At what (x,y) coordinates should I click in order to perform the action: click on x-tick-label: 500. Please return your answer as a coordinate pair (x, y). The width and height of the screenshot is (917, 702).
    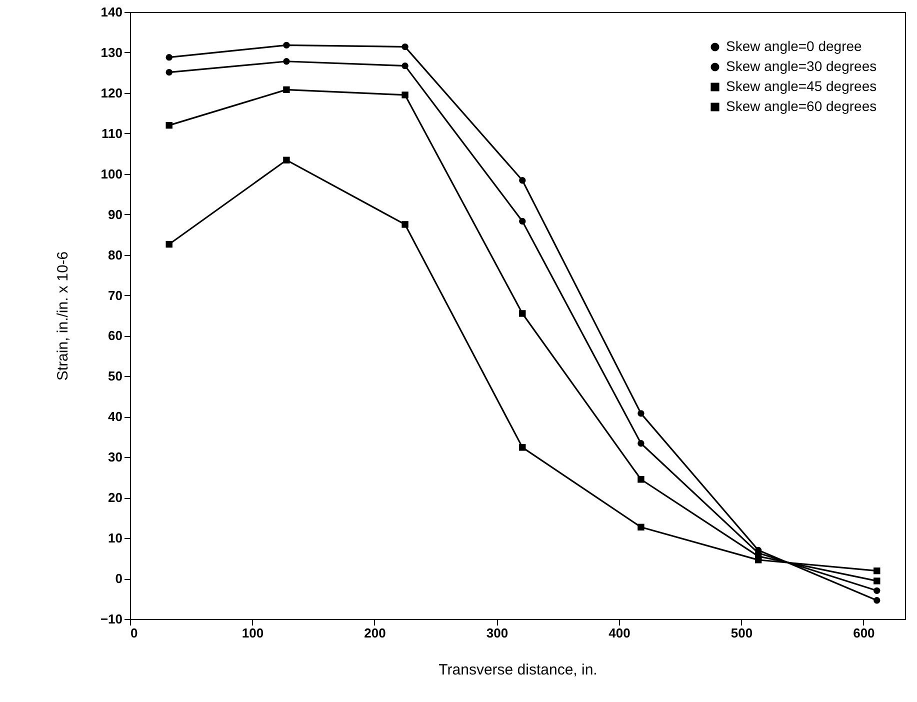
    Looking at the image, I should click on (741, 633).